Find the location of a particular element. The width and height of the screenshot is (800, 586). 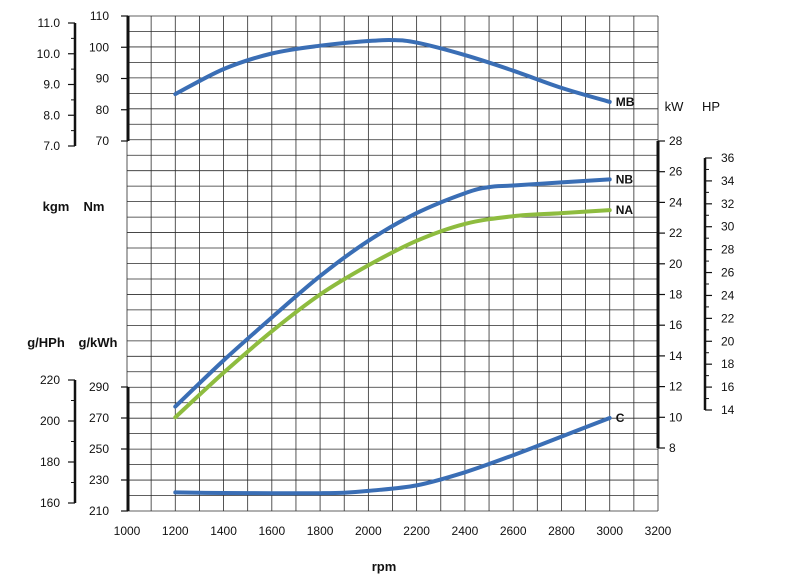

series-line-c is located at coordinates (392, 456).